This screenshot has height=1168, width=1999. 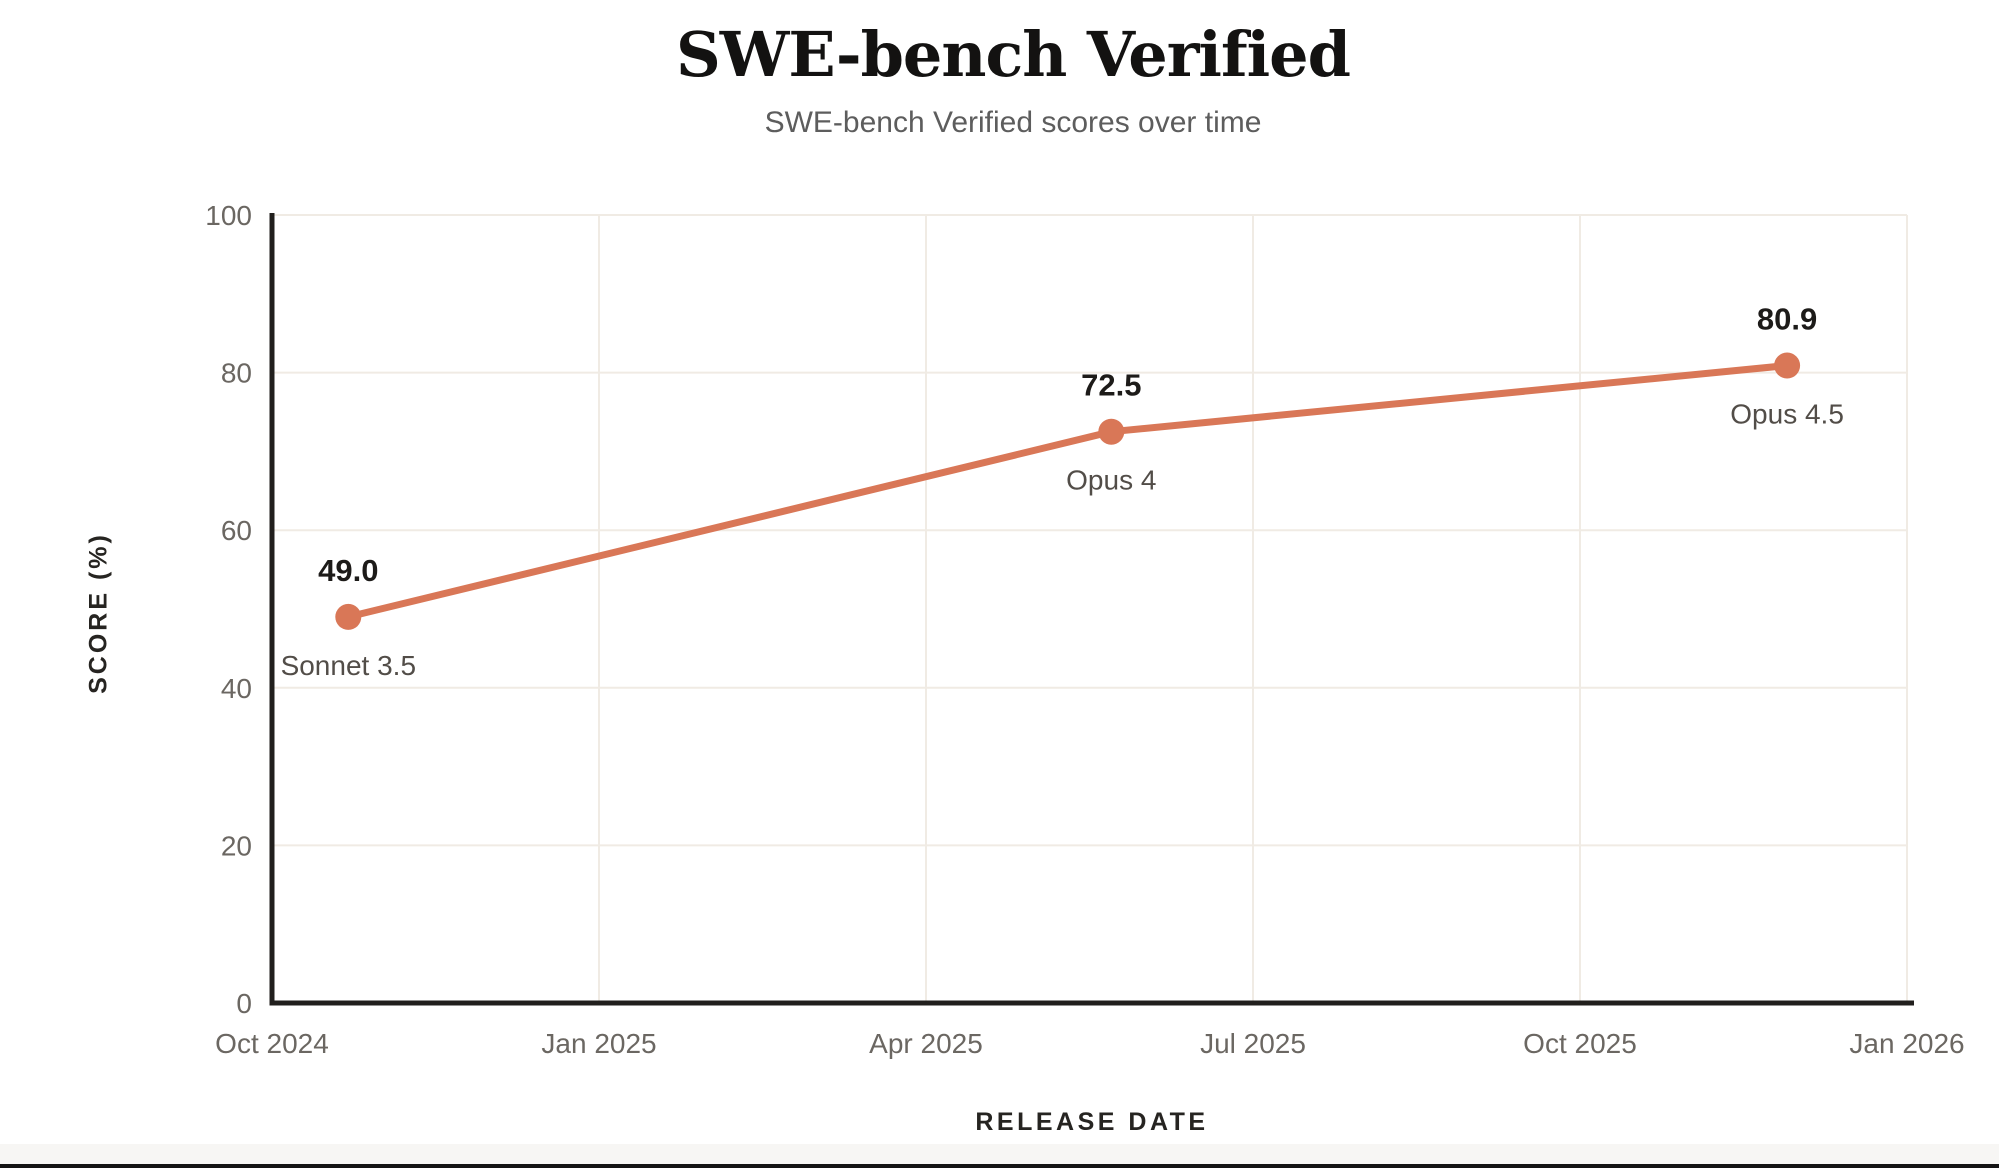 What do you see at coordinates (244, 1003) in the screenshot?
I see `y-tick-label: 0` at bounding box center [244, 1003].